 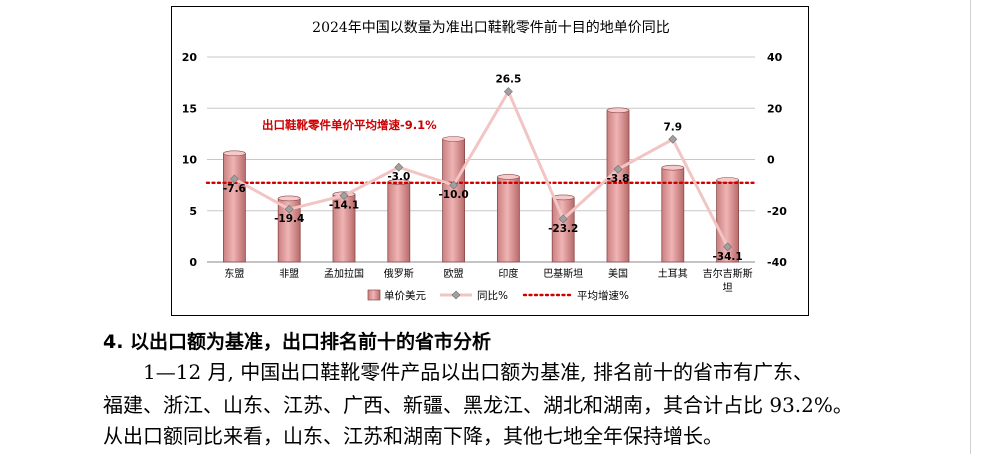 I want to click on x-tick-label: 土耳其, so click(x=673, y=273).